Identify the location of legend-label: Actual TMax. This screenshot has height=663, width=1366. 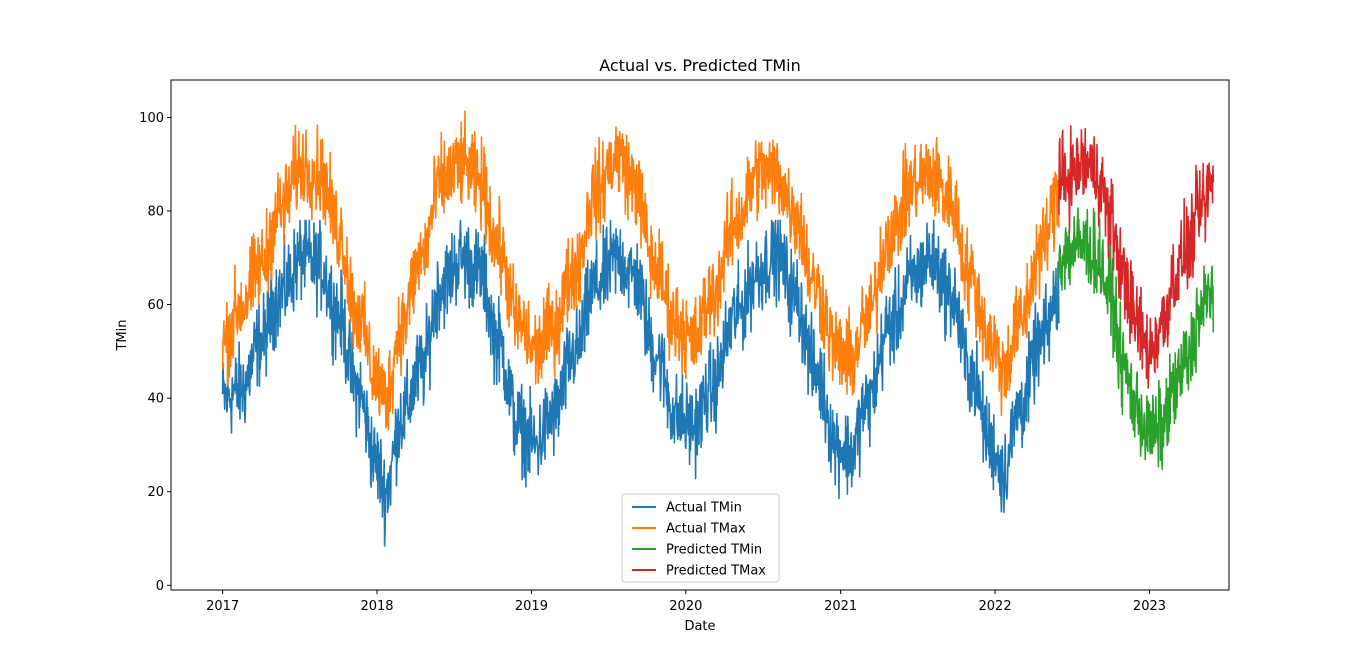
(706, 529).